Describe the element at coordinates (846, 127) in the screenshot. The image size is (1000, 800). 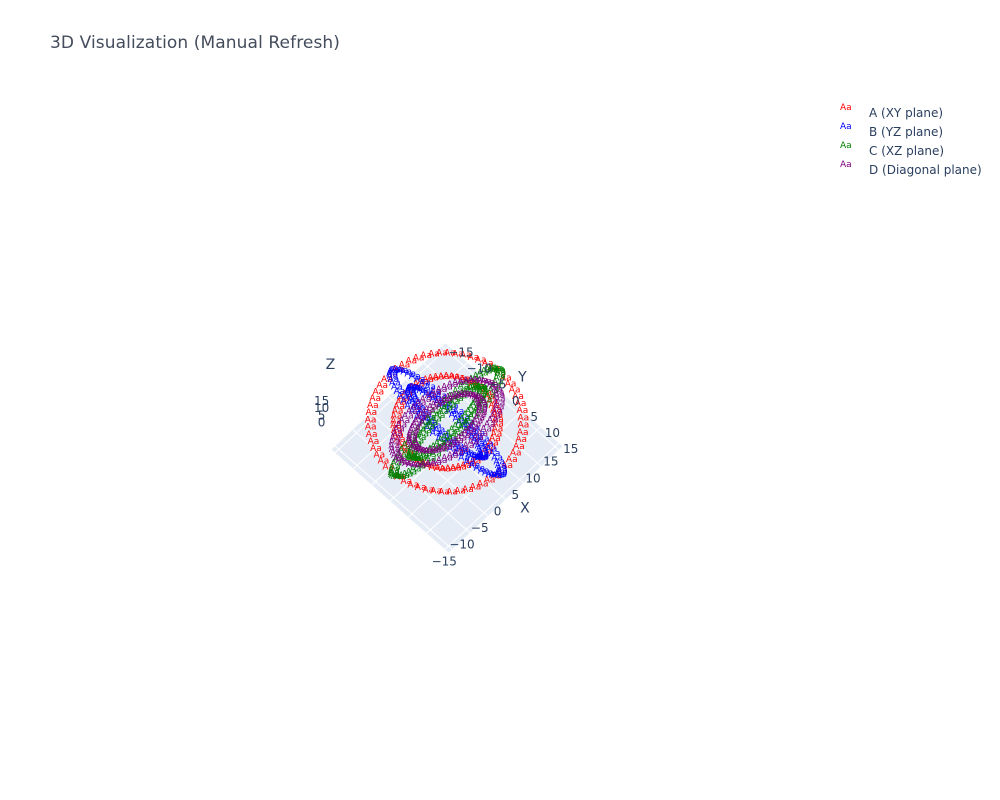
I see `legend-swatch: Aa` at that location.